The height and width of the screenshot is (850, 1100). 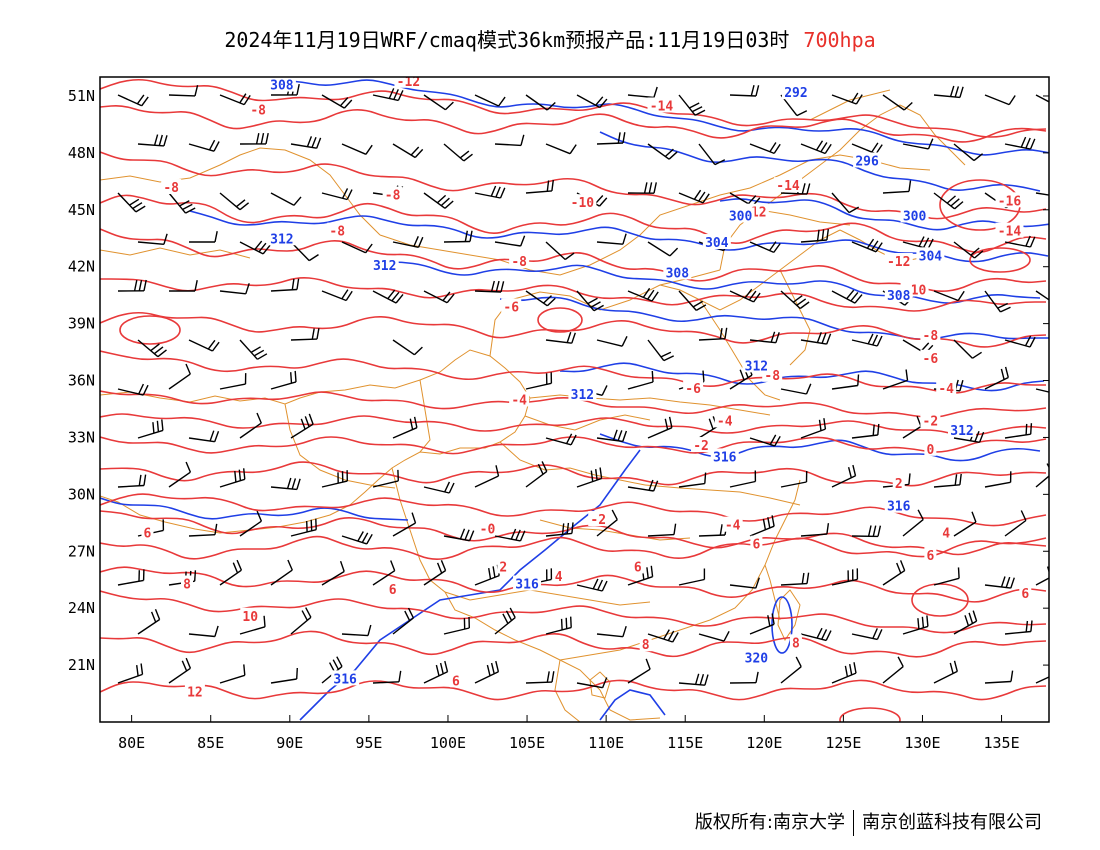 I want to click on height-label: 316, so click(x=899, y=507).